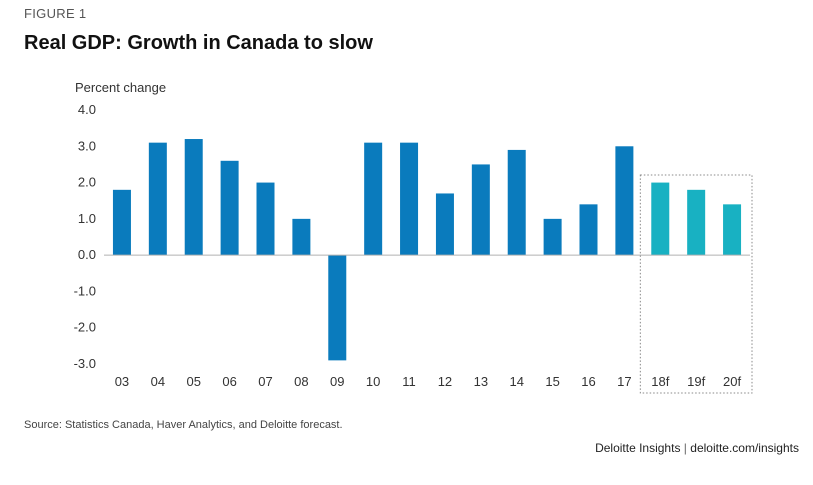 The width and height of the screenshot is (813, 485). What do you see at coordinates (87, 218) in the screenshot?
I see `y-tick-label: 1.0` at bounding box center [87, 218].